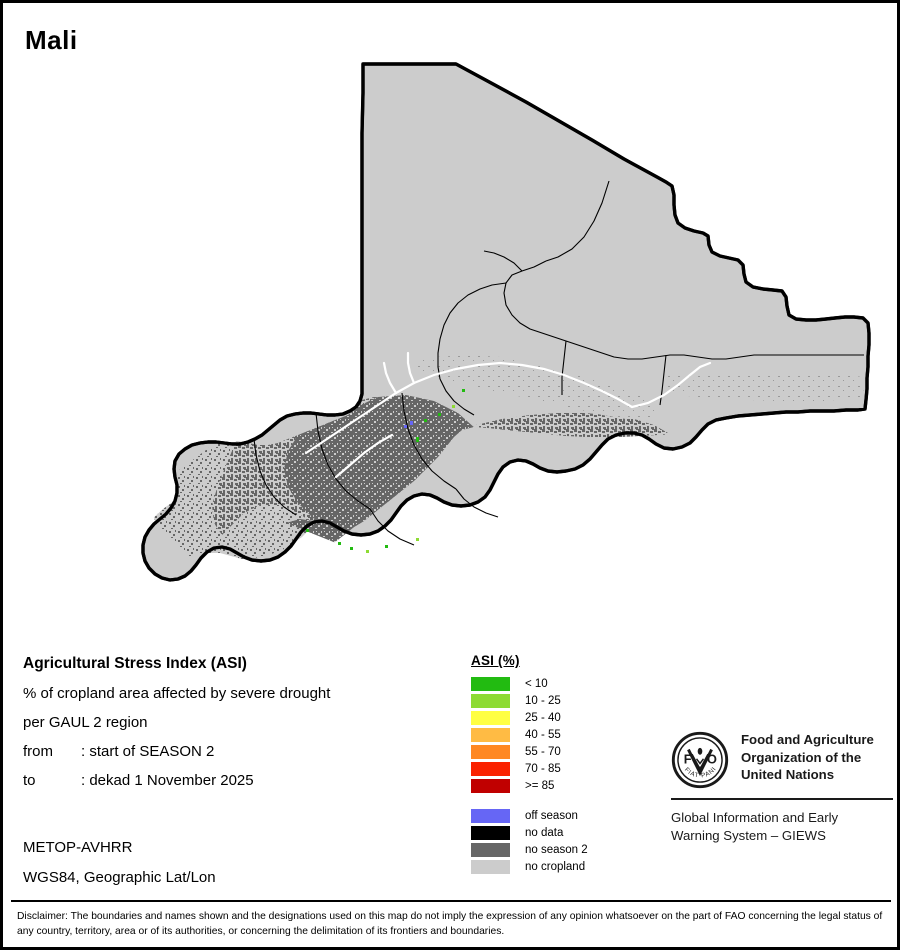 This screenshot has width=900, height=950. I want to click on legend-row: 55 - 70, so click(561, 751).